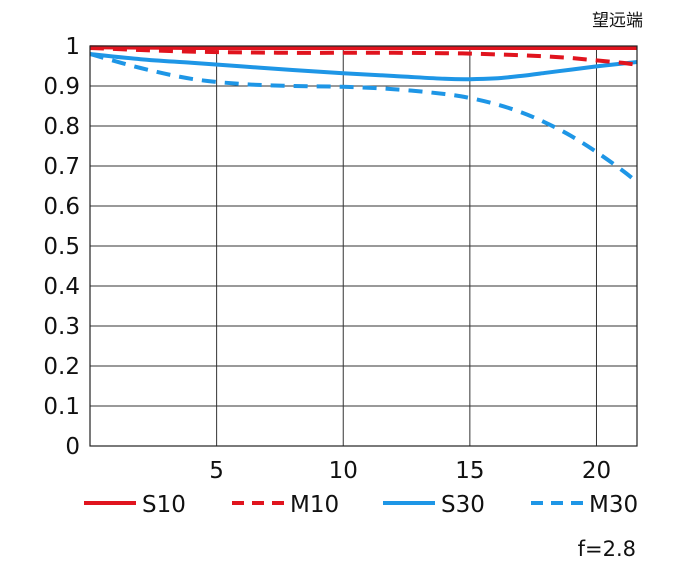  Describe the element at coordinates (216, 471) in the screenshot. I see `x-tick-label: 5` at that location.